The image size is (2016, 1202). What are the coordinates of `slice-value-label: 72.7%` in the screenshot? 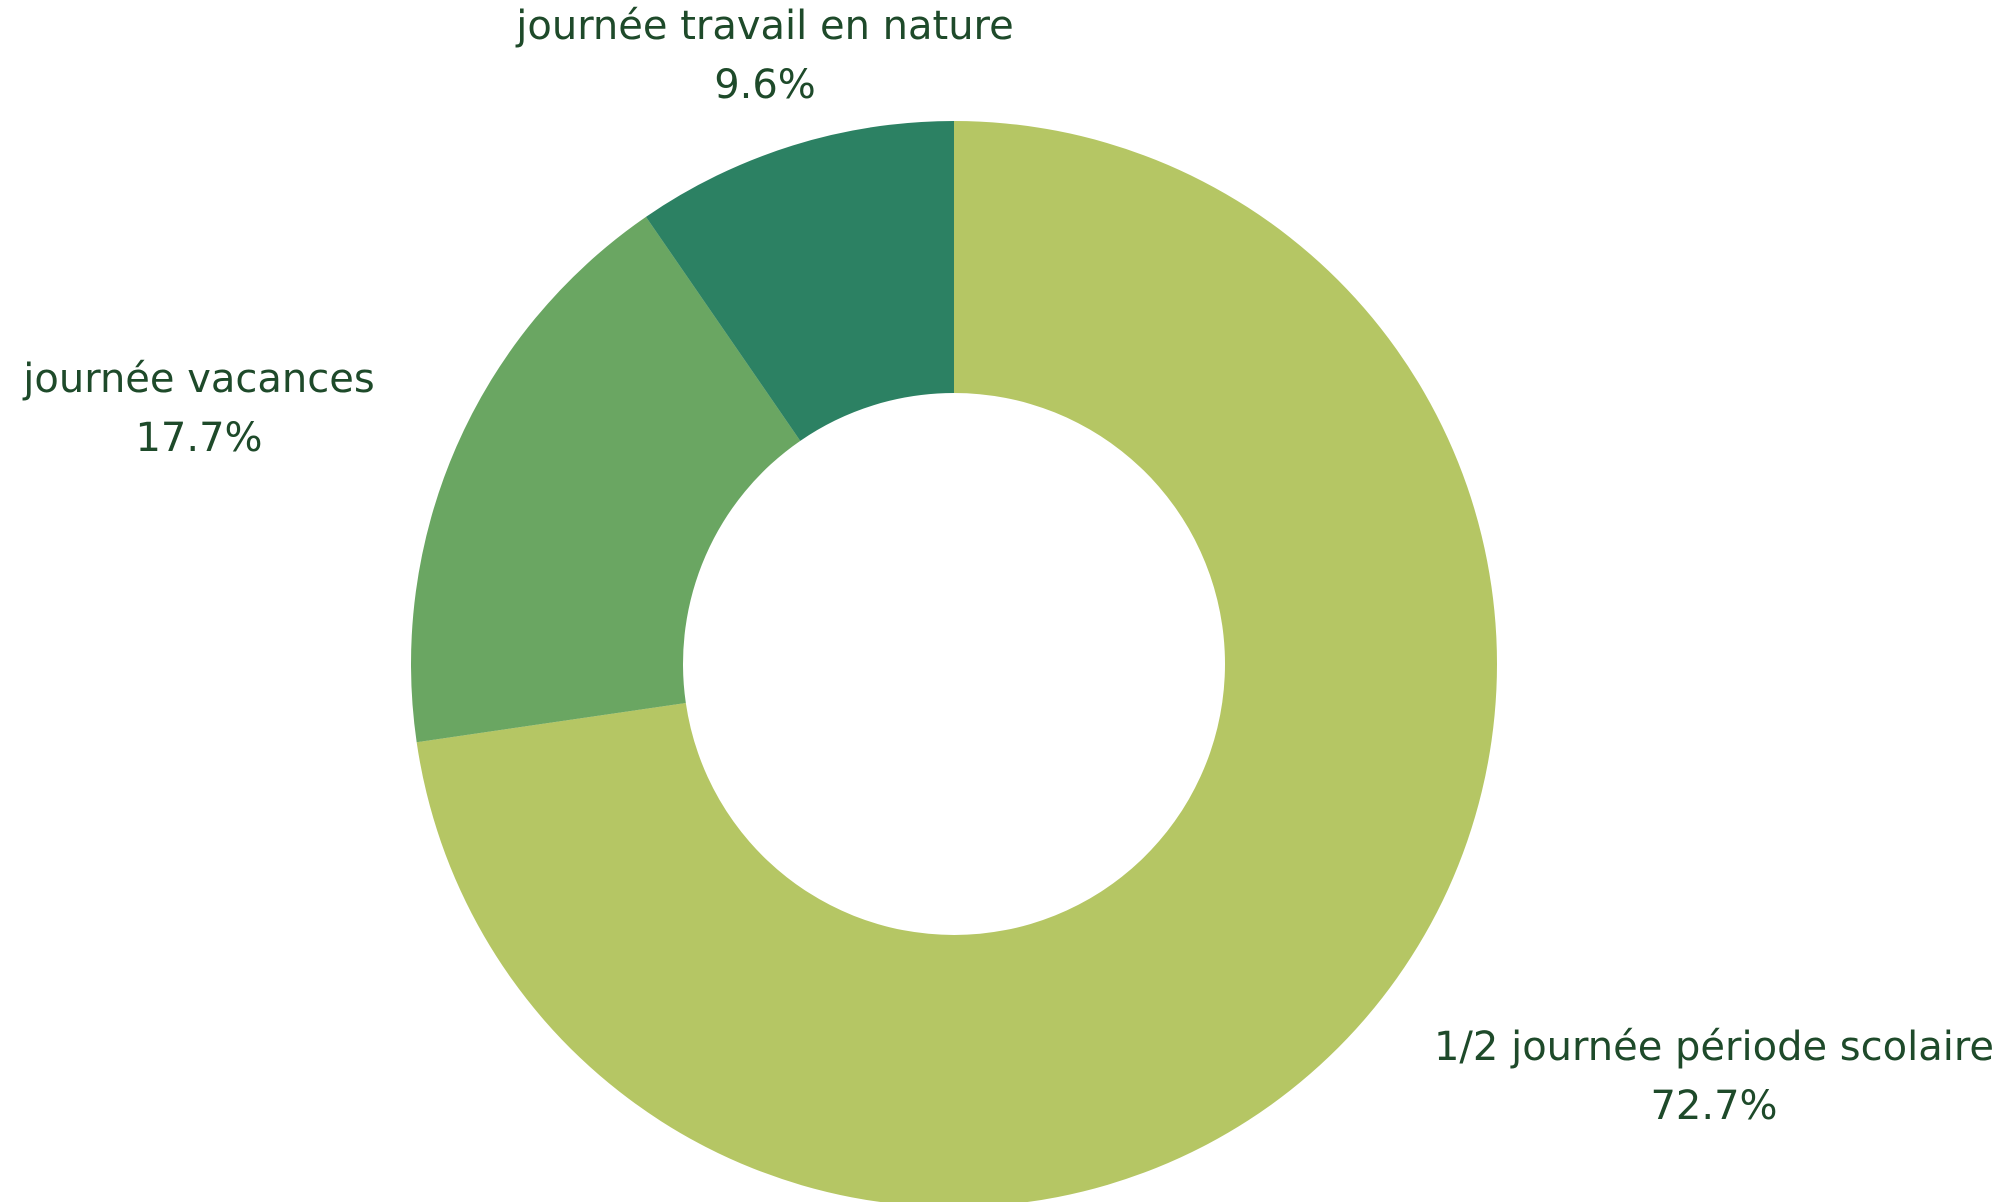 It's located at (1713, 1106).